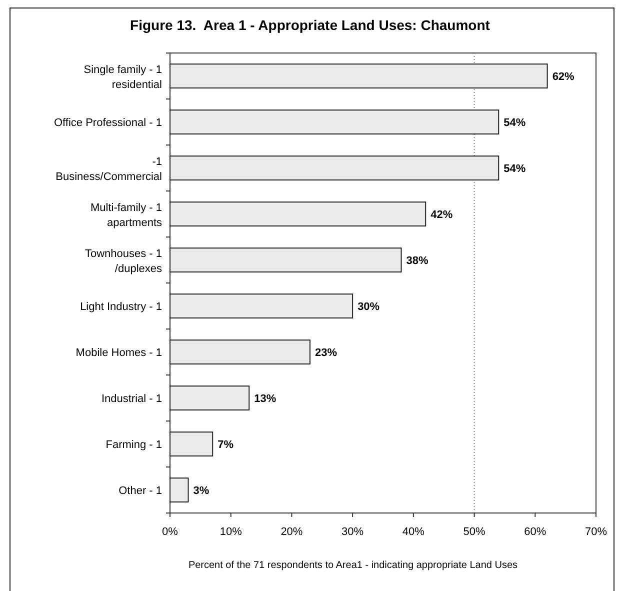 The image size is (620, 591). Describe the element at coordinates (226, 444) in the screenshot. I see `data-label: 7%` at that location.